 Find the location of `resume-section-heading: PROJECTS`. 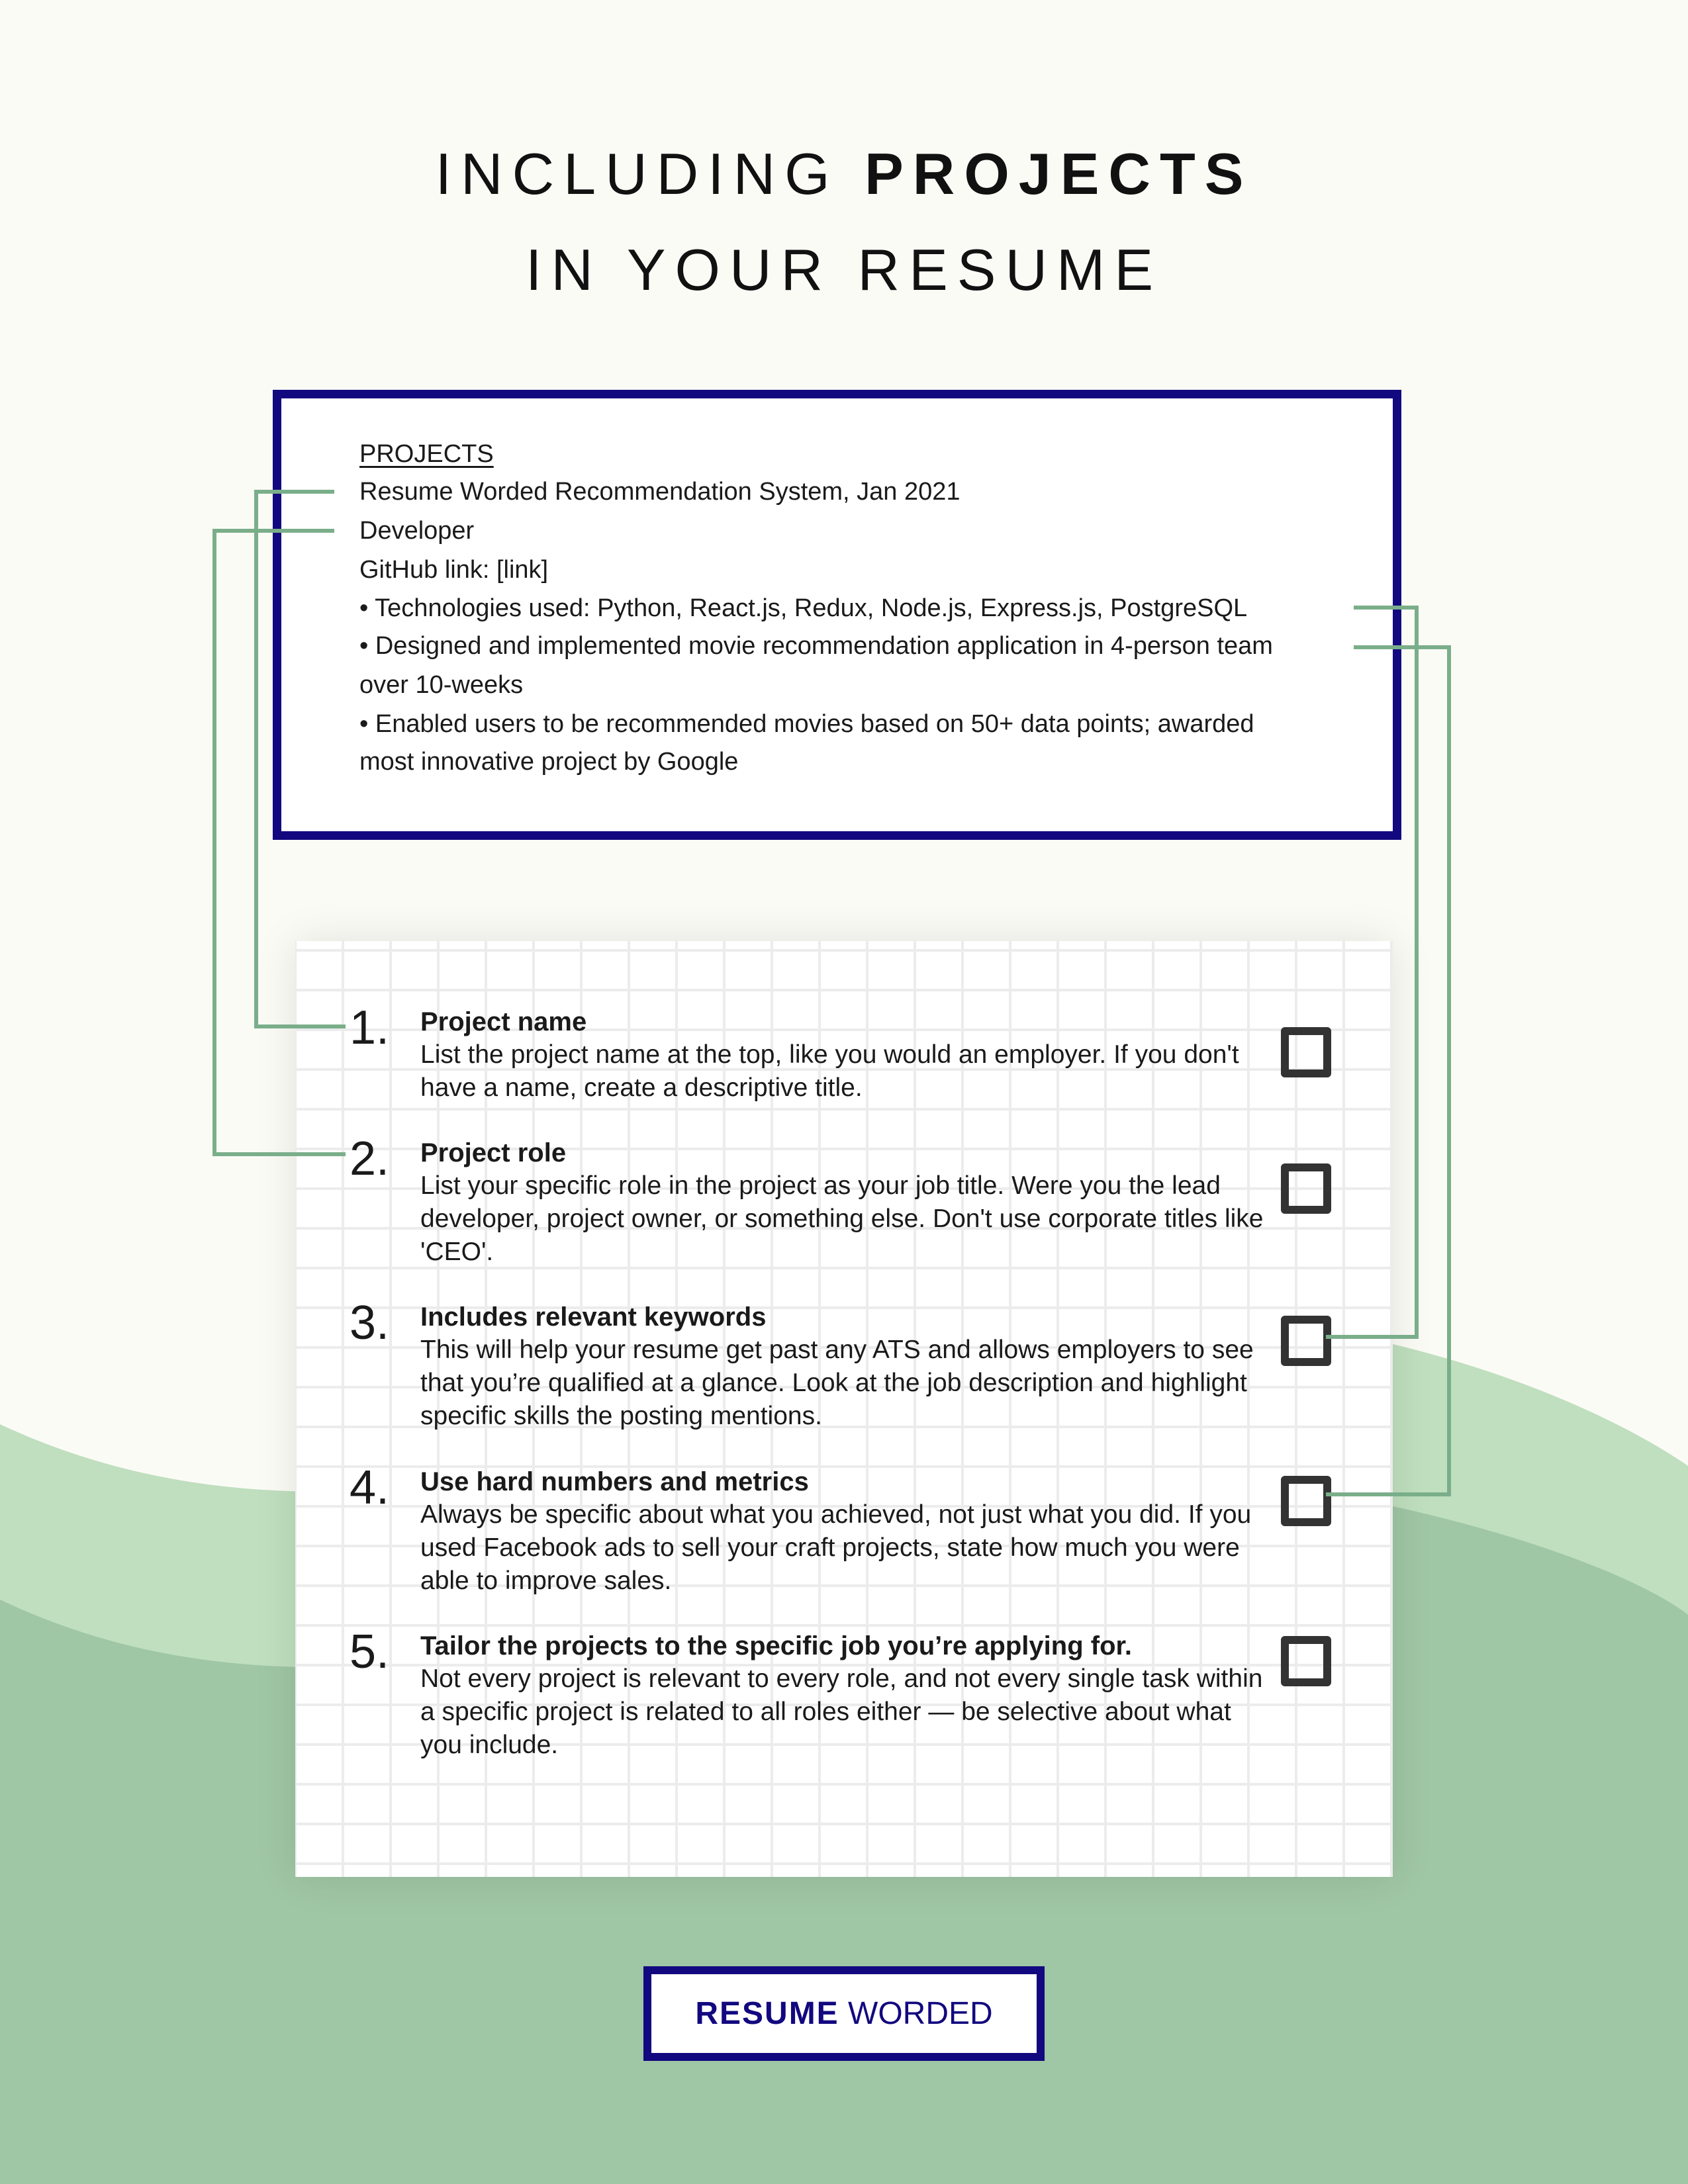

resume-section-heading: PROJECTS is located at coordinates (426, 454).